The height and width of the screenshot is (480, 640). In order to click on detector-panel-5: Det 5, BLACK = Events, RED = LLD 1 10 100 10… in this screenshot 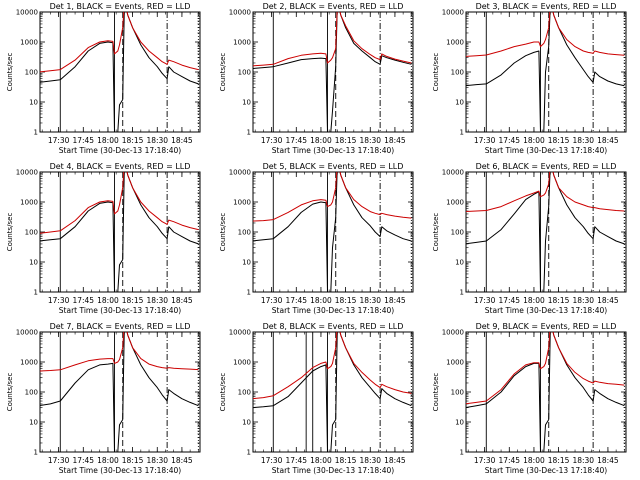, I will do `click(316, 238)`.